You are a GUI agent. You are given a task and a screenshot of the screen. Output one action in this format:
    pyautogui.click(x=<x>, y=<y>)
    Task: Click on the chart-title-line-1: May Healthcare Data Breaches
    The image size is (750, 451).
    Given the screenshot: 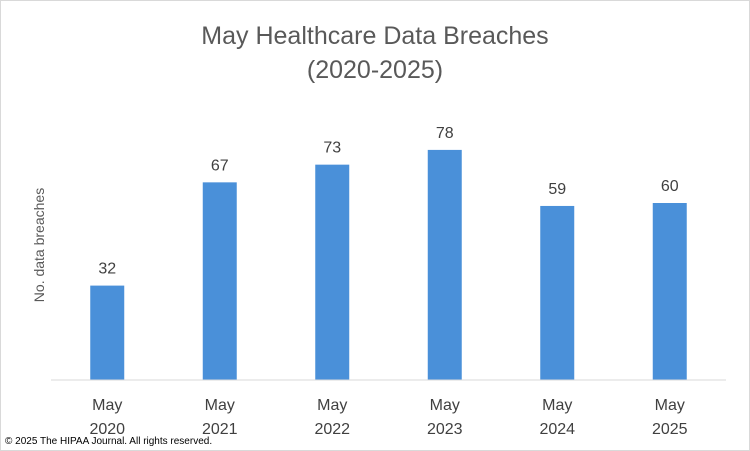 What is the action you would take?
    pyautogui.click(x=375, y=36)
    